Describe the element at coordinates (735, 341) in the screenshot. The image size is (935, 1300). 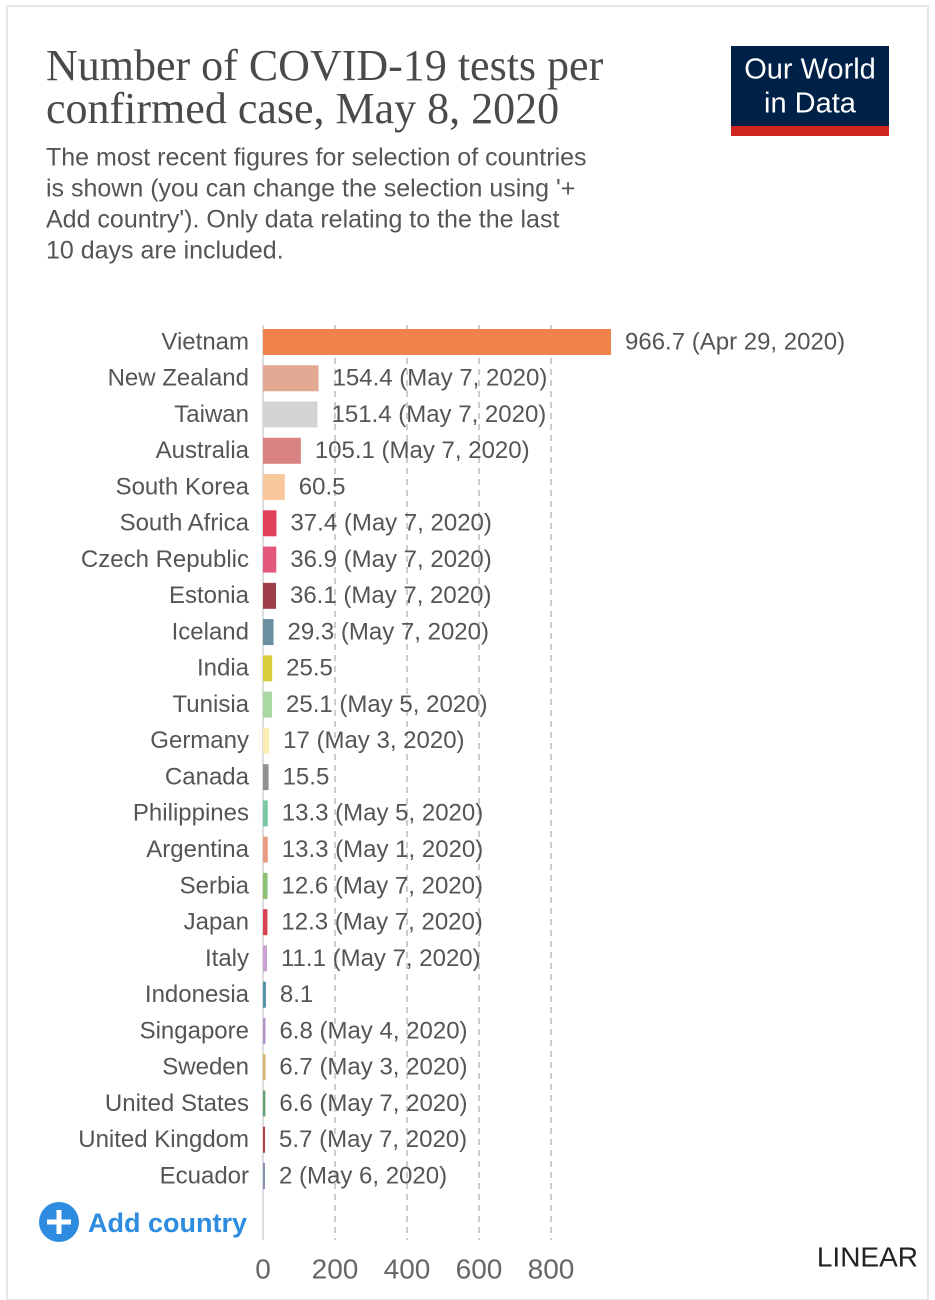
I see `value-label: 966.7 (Apr 29, 2020)` at that location.